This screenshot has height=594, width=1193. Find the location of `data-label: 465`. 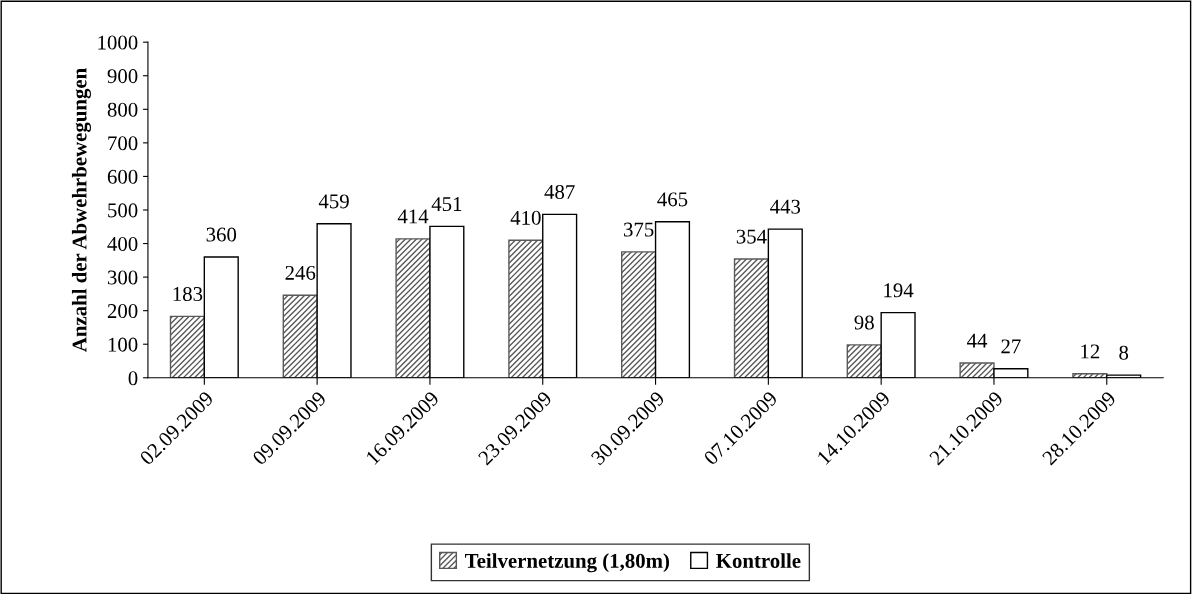

data-label: 465 is located at coordinates (672, 199).